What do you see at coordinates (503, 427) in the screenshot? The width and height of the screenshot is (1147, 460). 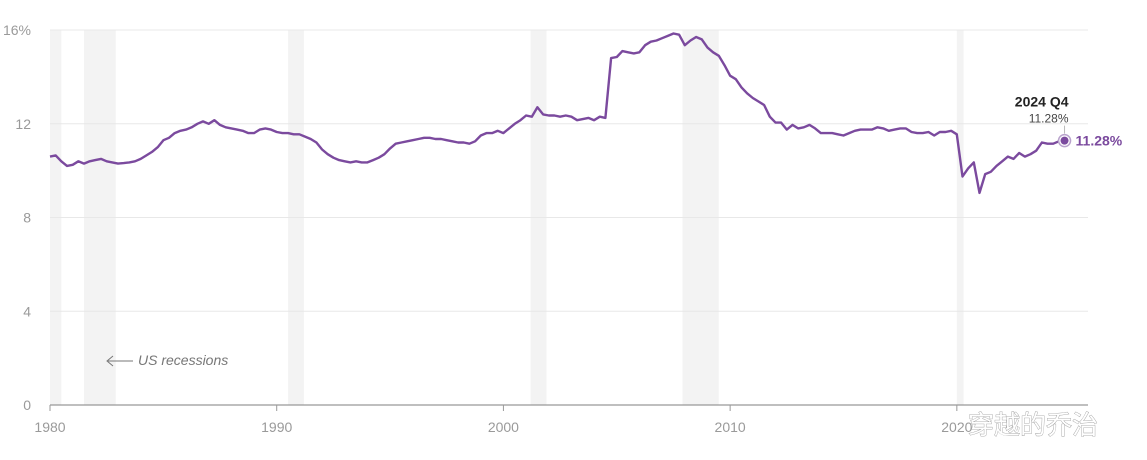 I see `x-tick-label: 2000` at bounding box center [503, 427].